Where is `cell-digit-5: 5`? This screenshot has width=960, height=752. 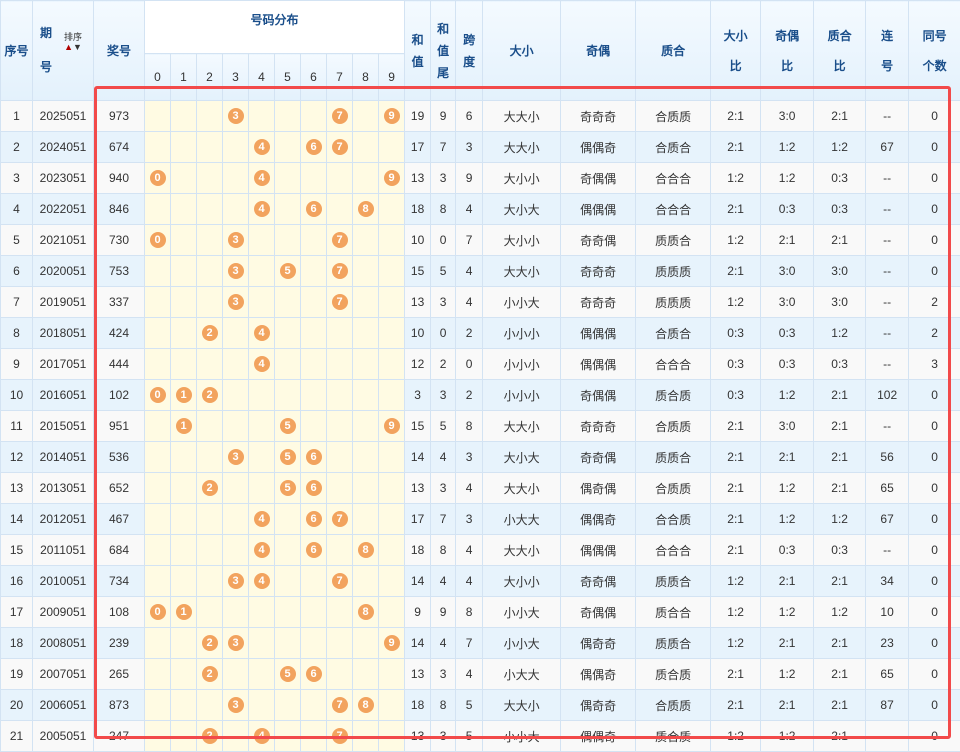 cell-digit-5: 5 is located at coordinates (288, 426).